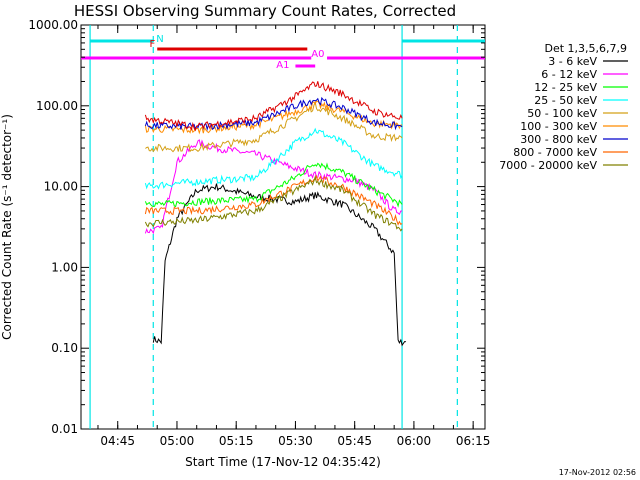  Describe the element at coordinates (317, 54) in the screenshot. I see `segment-label: A0` at that location.